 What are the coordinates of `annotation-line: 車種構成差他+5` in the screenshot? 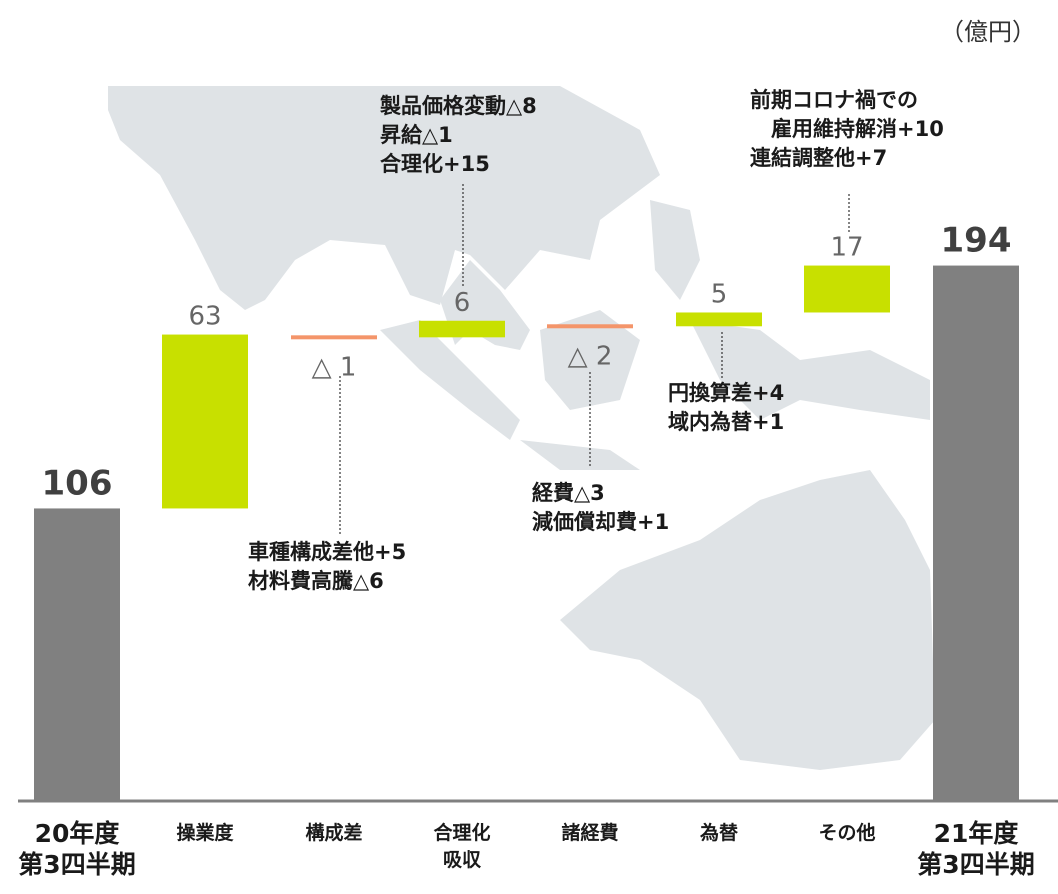 It's located at (327, 552).